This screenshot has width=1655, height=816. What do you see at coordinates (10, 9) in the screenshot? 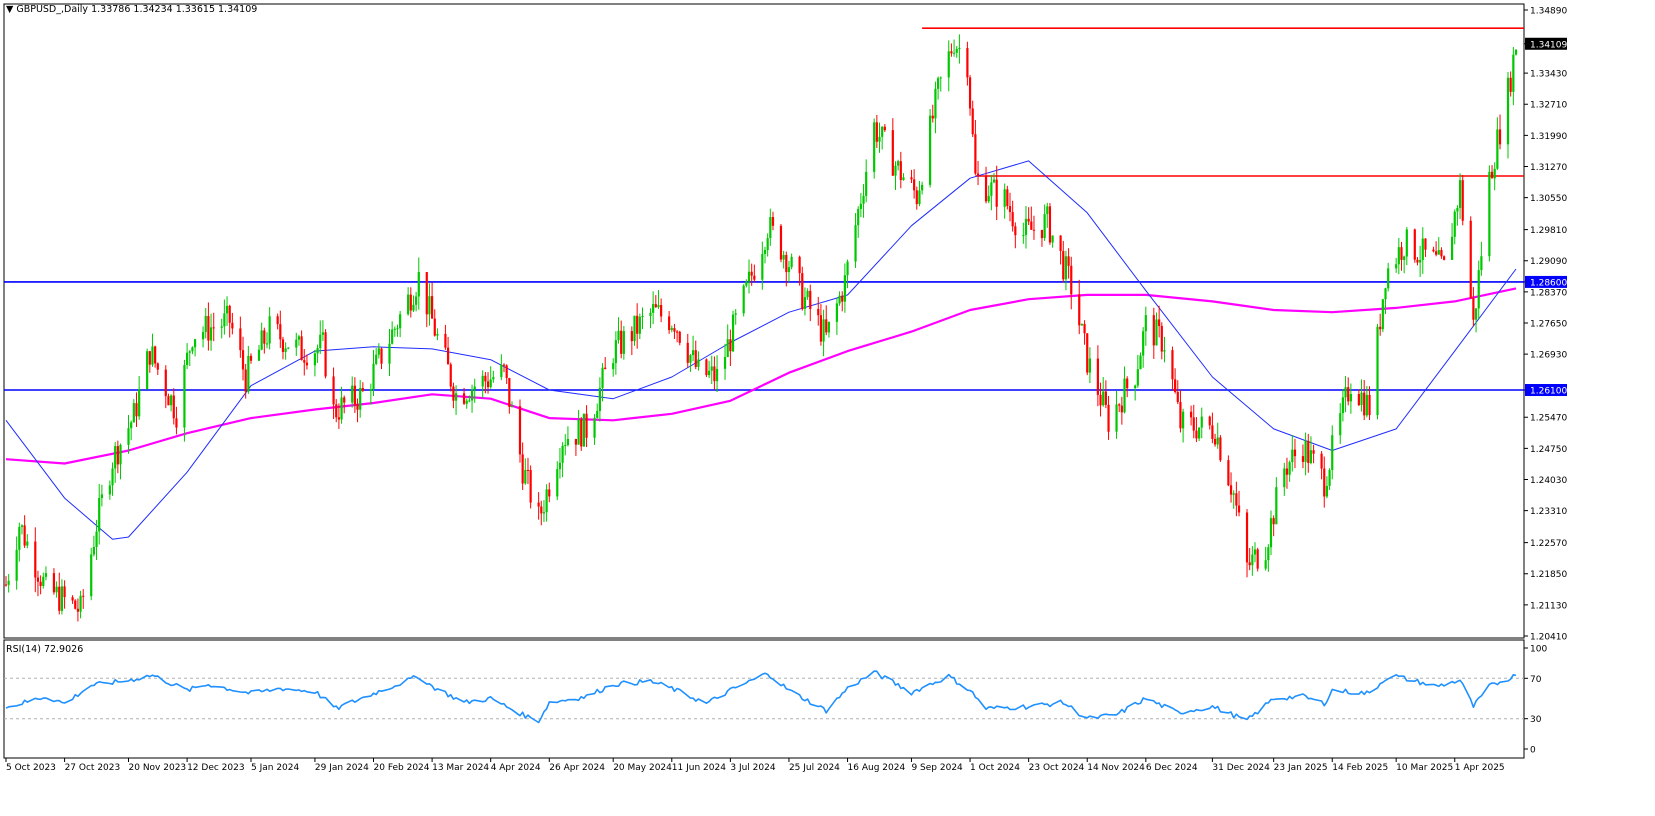
I see `collapse-marker-icon: ▼` at bounding box center [10, 9].